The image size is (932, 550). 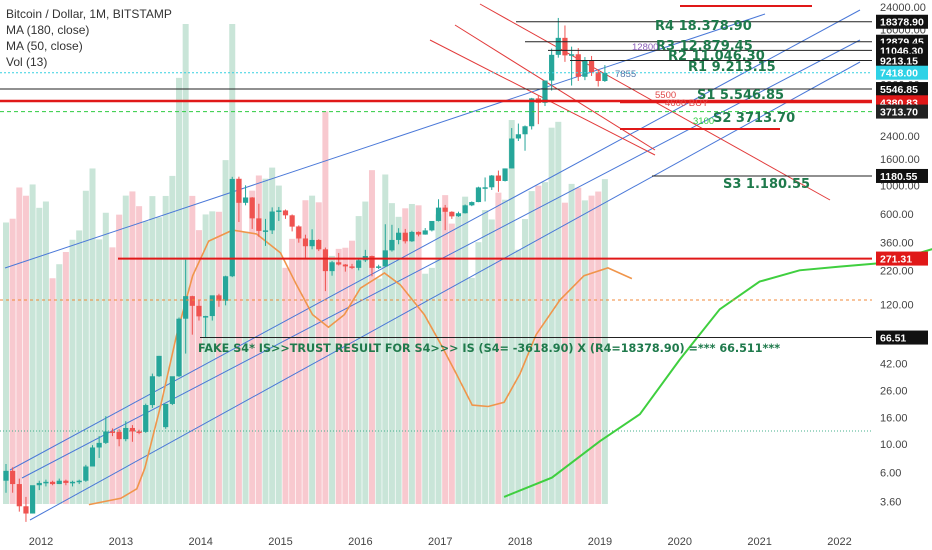 What do you see at coordinates (899, 90) in the screenshot?
I see `price-tag-label: 5546.85` at bounding box center [899, 90].